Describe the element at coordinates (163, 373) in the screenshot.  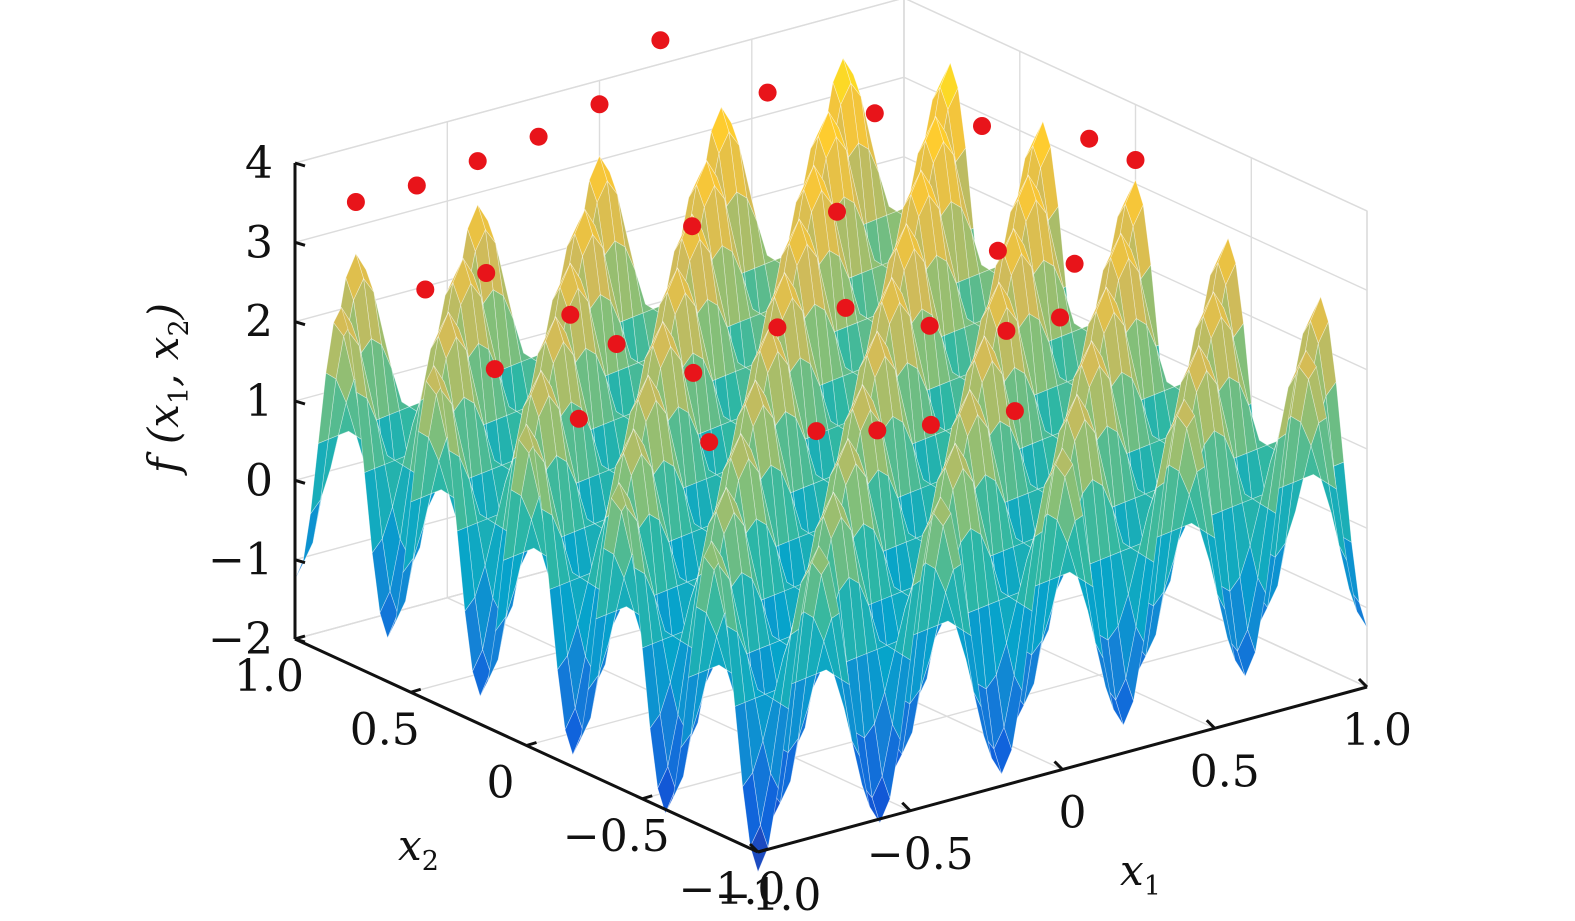
I see `z-axis-label-sep: ,` at that location.